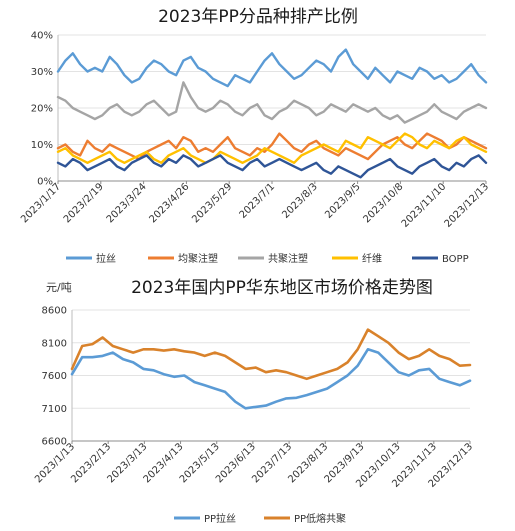 The height and width of the screenshot is (531, 515). Describe the element at coordinates (45, 182) in the screenshot. I see `y-tick-label: 0%` at that location.